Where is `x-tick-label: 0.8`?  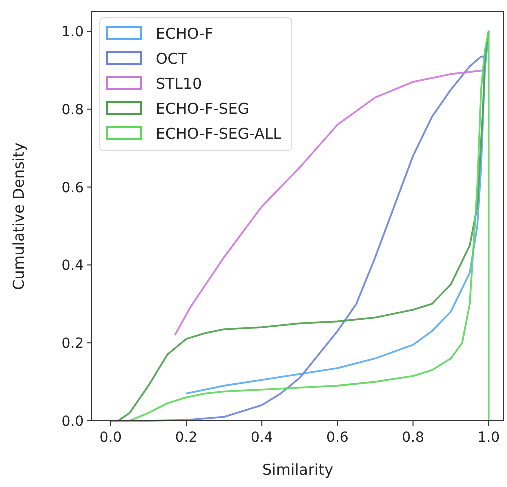 x-tick-label: 0.8 is located at coordinates (413, 438).